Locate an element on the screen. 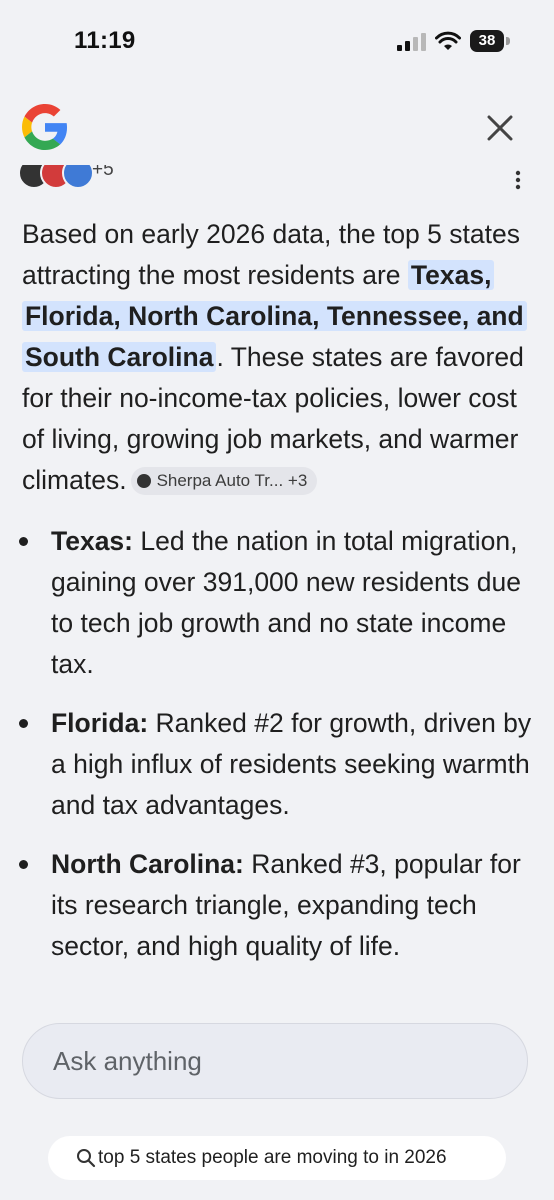 The image size is (554, 1200). list-item-label: Florida: is located at coordinates (100, 723).